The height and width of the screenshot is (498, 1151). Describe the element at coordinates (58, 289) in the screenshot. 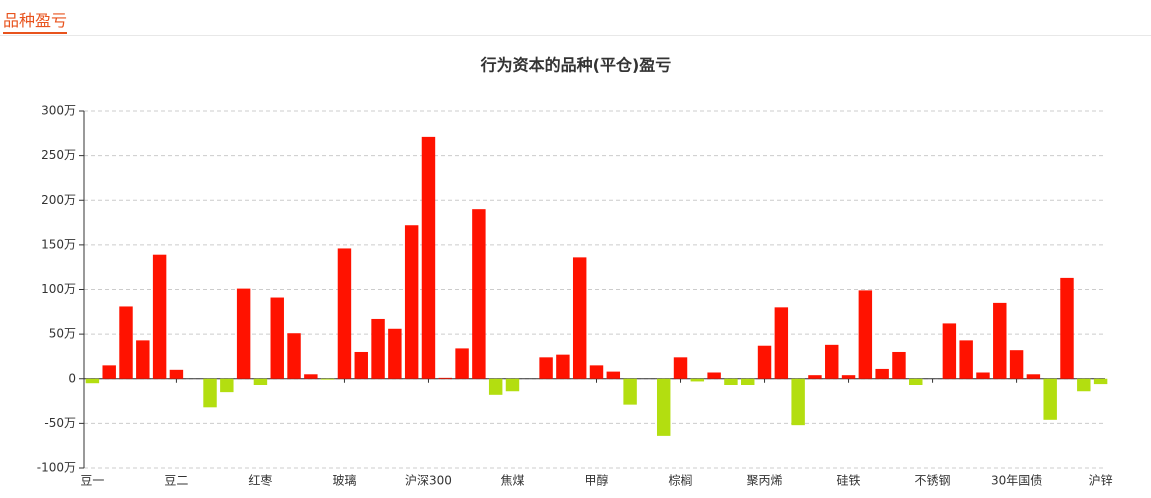

I see `y-tick-label: 100万` at that location.